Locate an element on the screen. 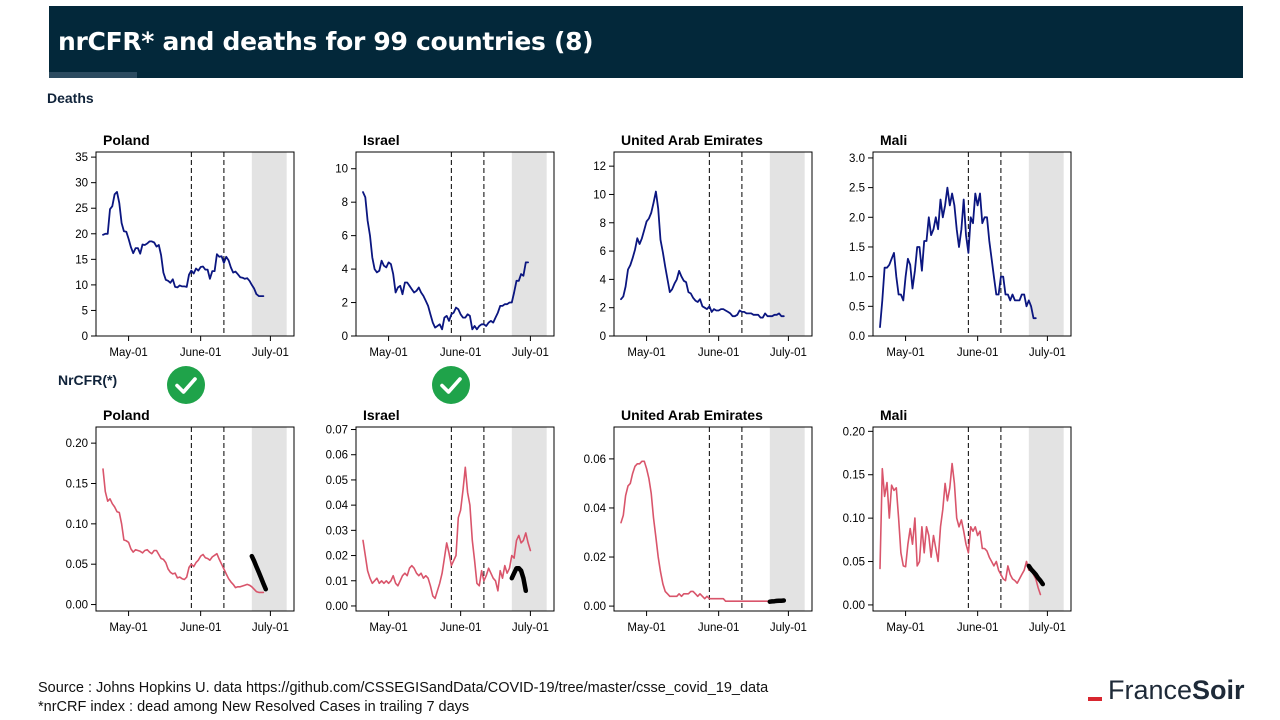 The width and height of the screenshot is (1280, 720). deaths-section-label: Deaths is located at coordinates (70, 98).